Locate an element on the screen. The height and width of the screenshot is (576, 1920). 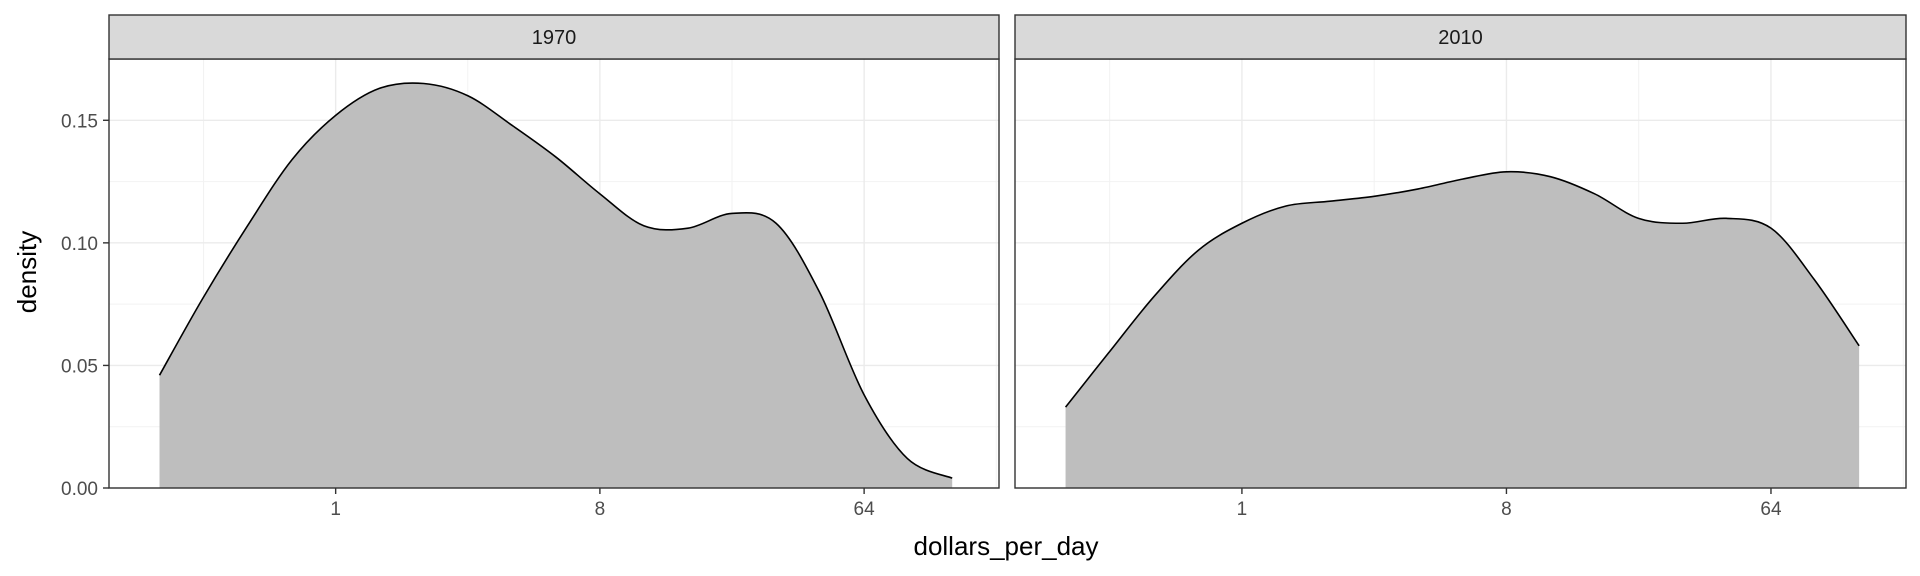
y-tick-label: 0.10 is located at coordinates (79, 244).